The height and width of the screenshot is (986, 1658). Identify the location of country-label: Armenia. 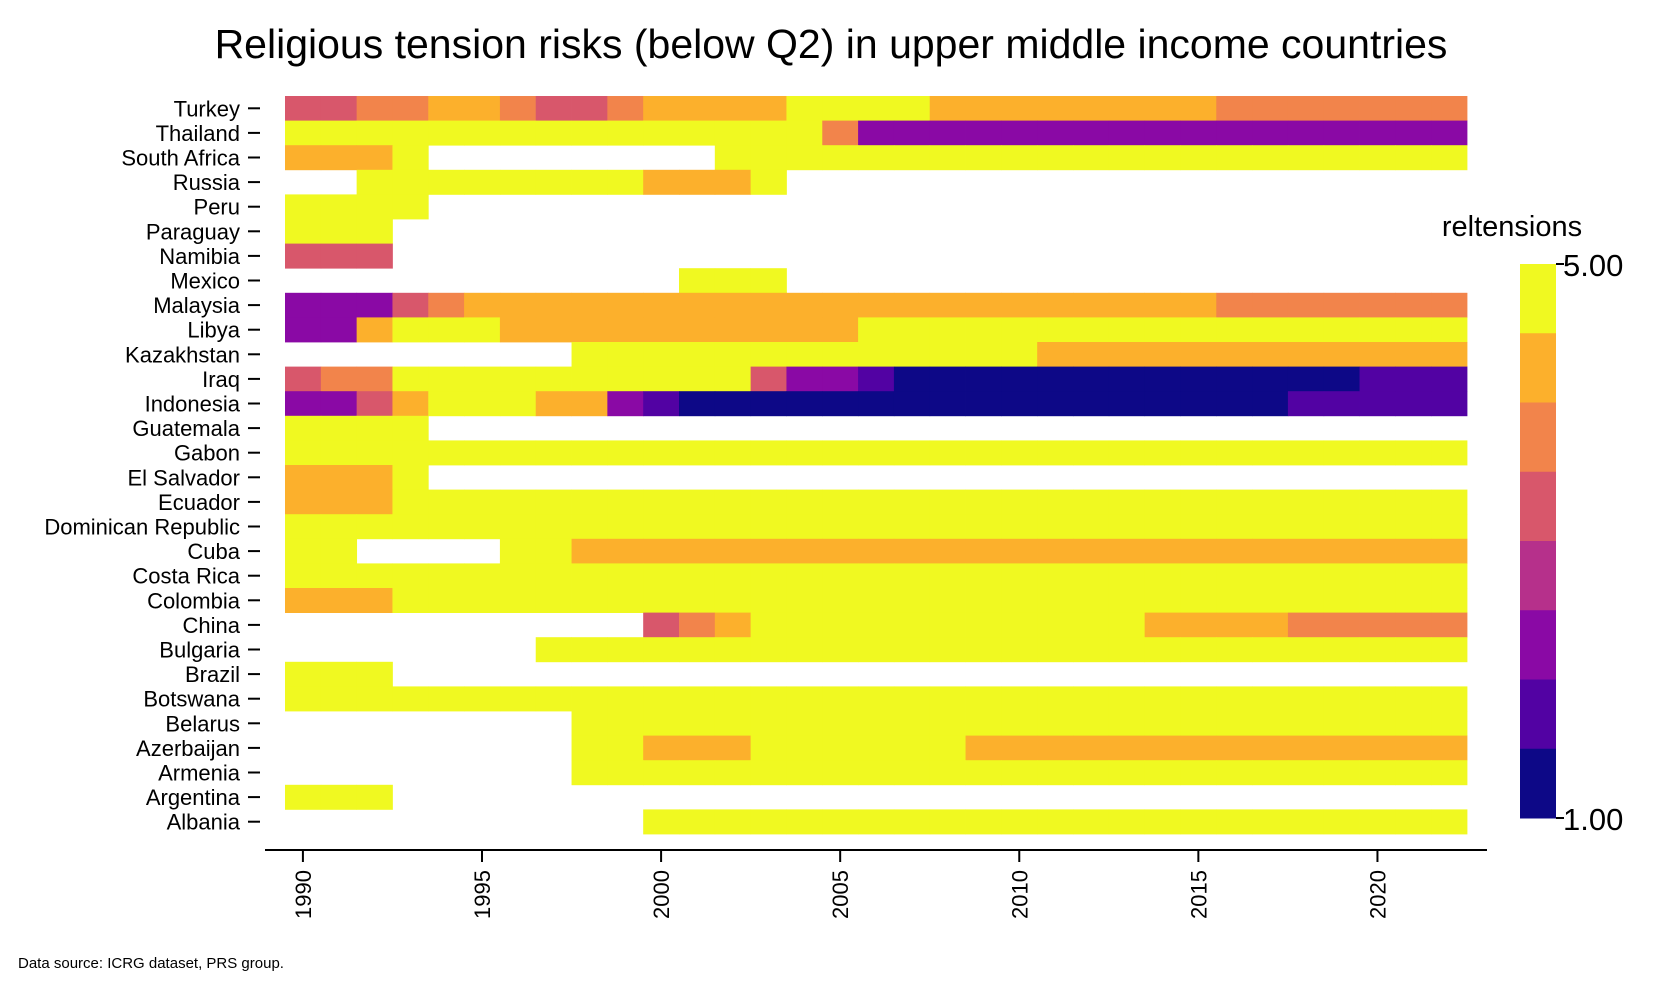
(199, 773).